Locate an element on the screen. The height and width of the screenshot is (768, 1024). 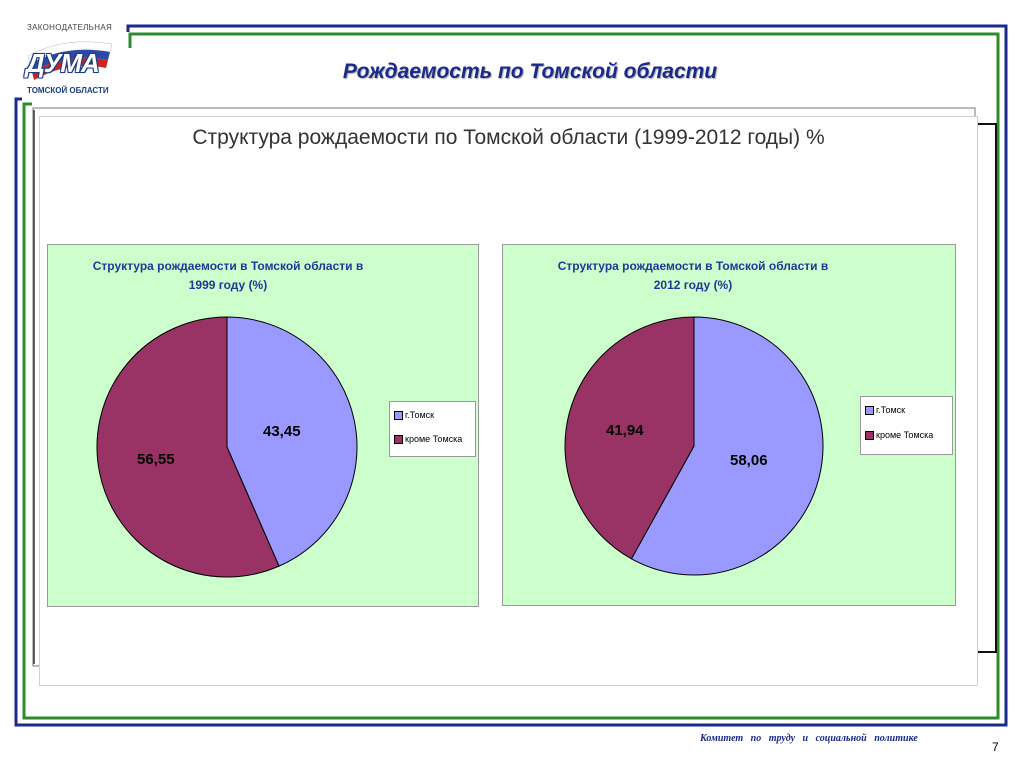
pie-title-1999-line-2: 1999 году (%) is located at coordinates (228, 285).